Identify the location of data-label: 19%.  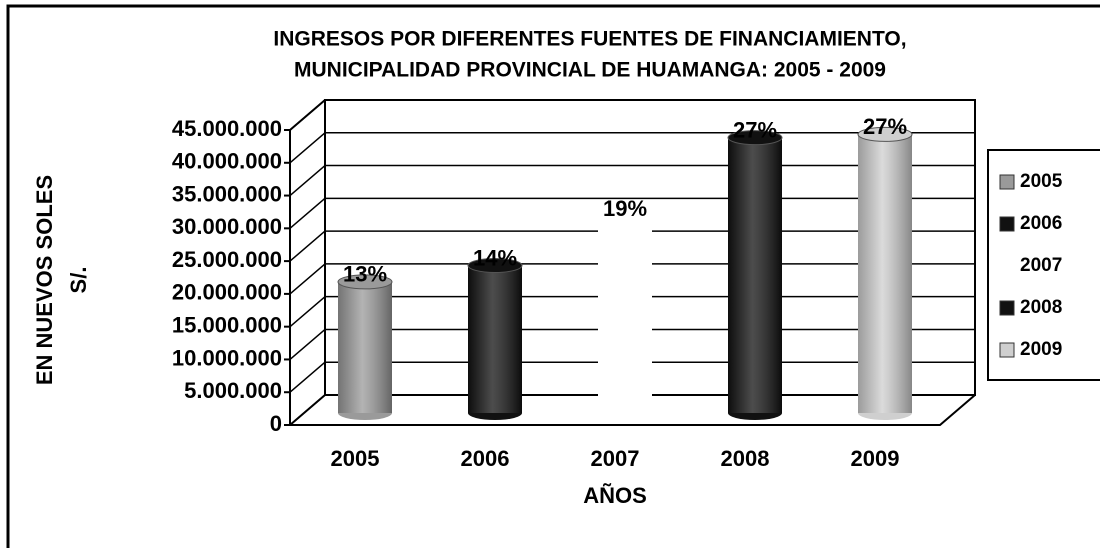
(625, 208).